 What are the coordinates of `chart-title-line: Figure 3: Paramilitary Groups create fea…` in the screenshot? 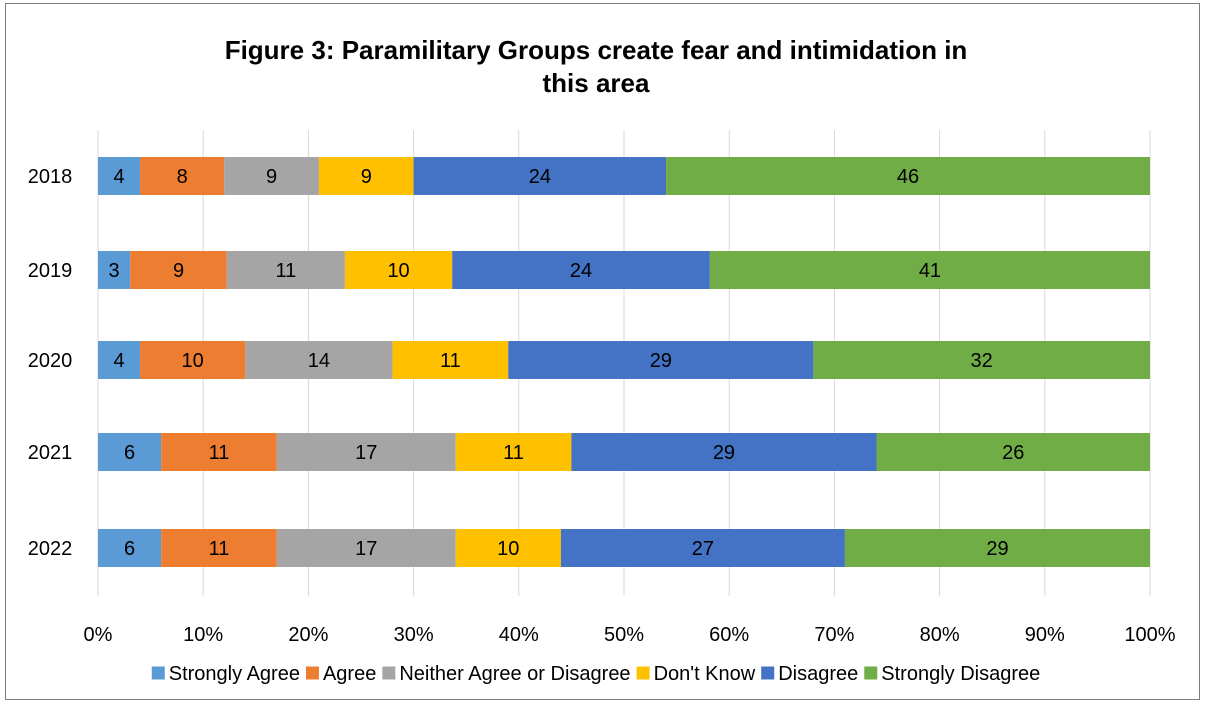 It's located at (596, 50).